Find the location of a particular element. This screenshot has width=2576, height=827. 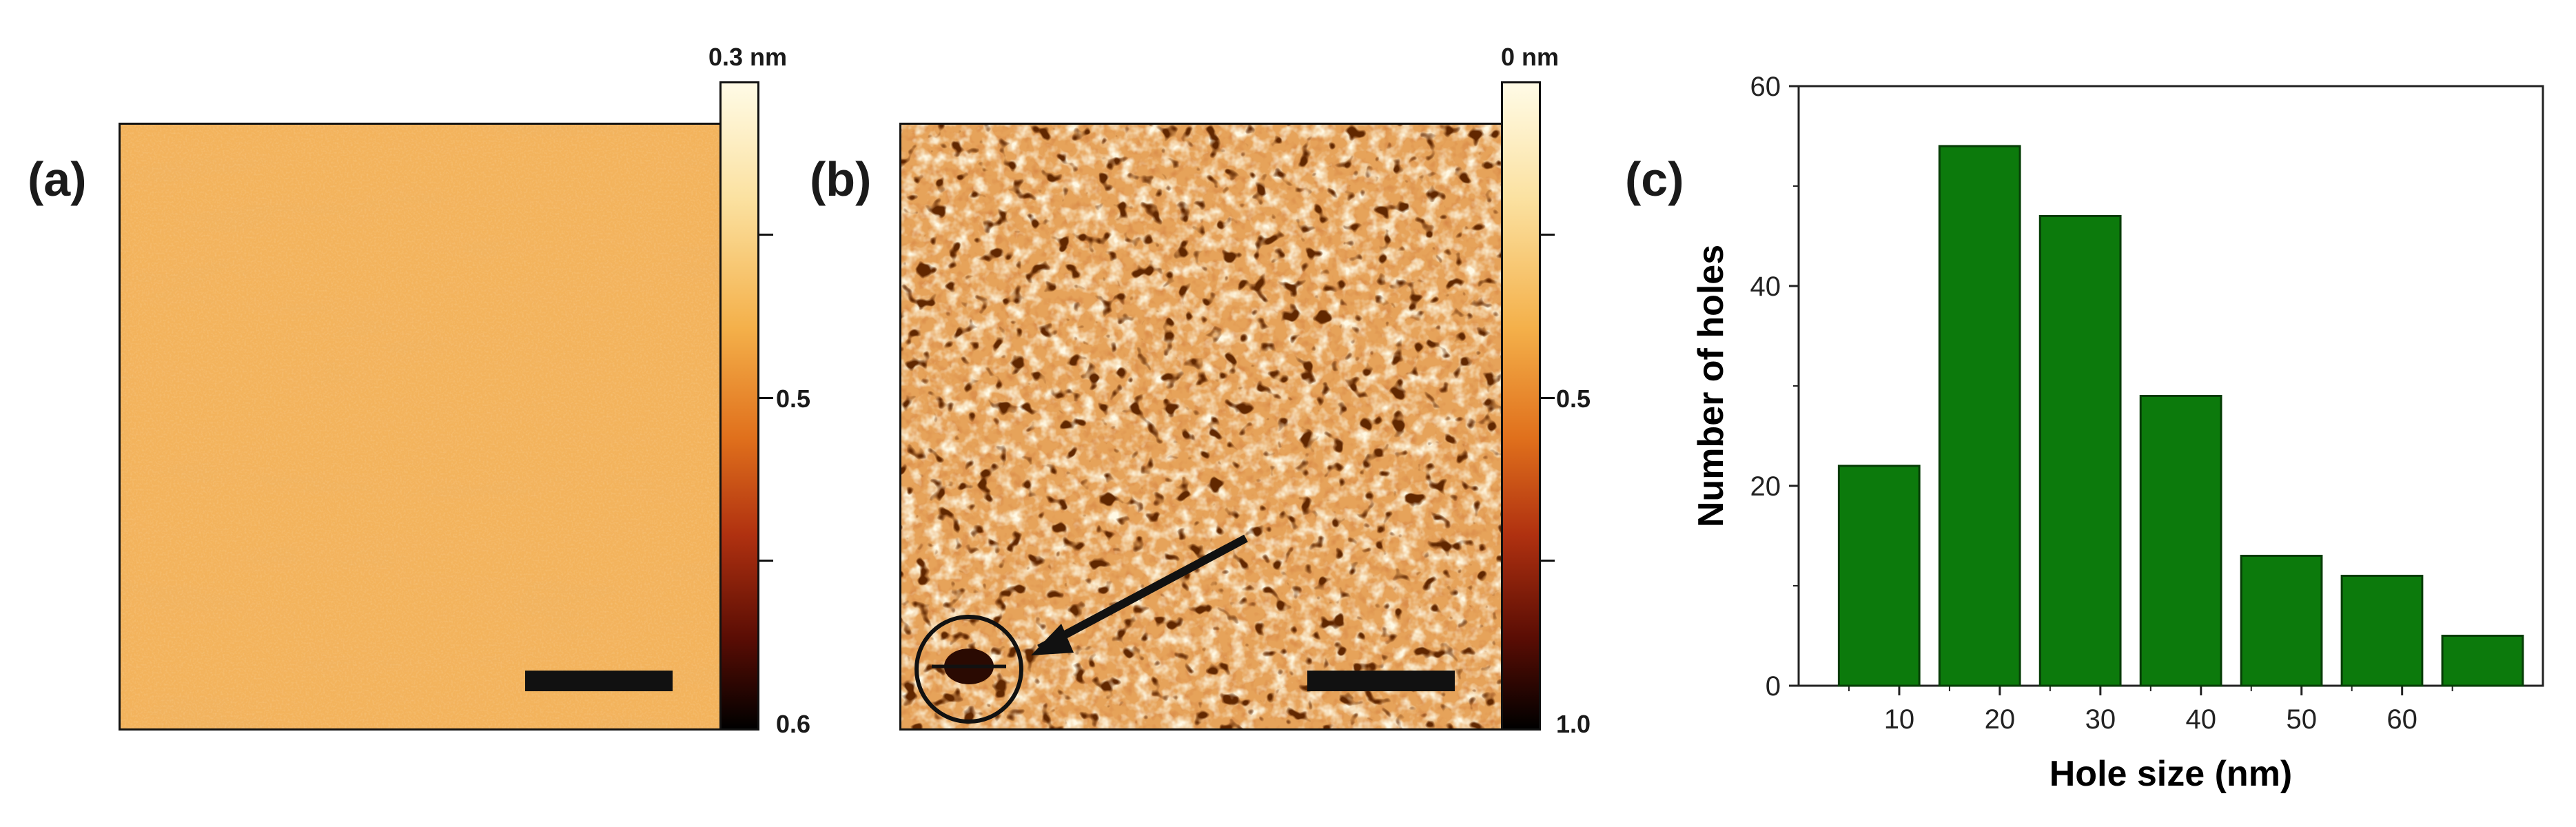

x-tick-label: 50 is located at coordinates (2301, 719).